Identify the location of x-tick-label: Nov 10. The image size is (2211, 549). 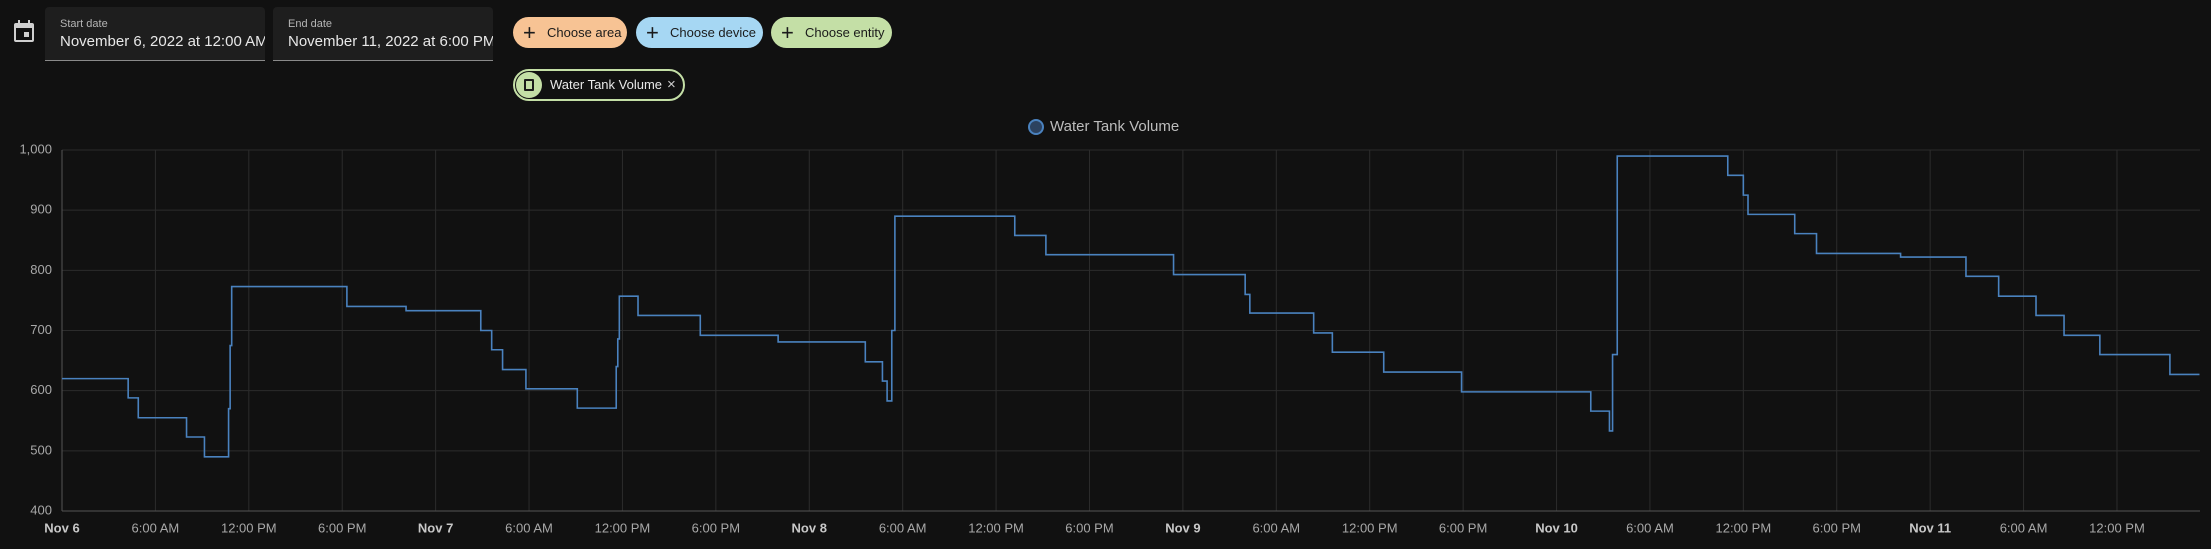
(1556, 527).